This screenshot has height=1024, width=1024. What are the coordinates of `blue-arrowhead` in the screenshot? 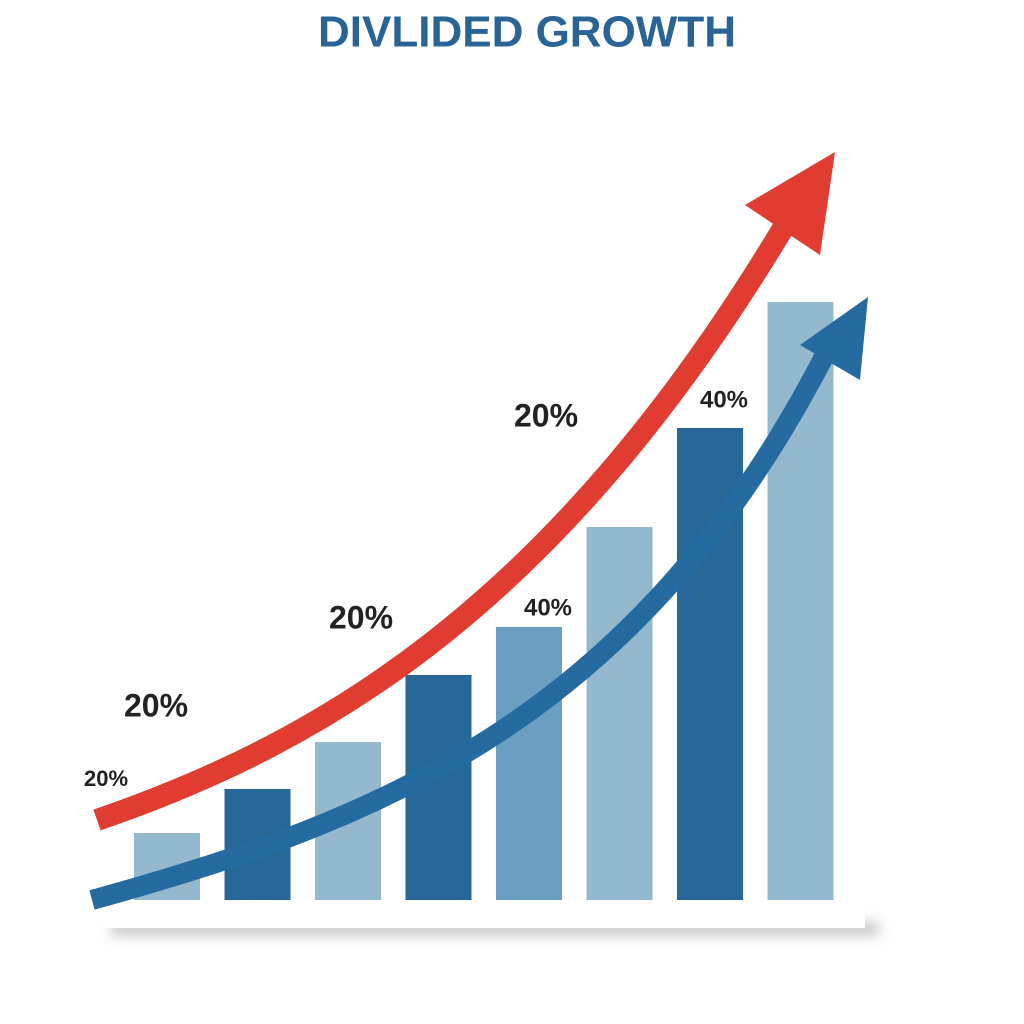 It's located at (834, 338).